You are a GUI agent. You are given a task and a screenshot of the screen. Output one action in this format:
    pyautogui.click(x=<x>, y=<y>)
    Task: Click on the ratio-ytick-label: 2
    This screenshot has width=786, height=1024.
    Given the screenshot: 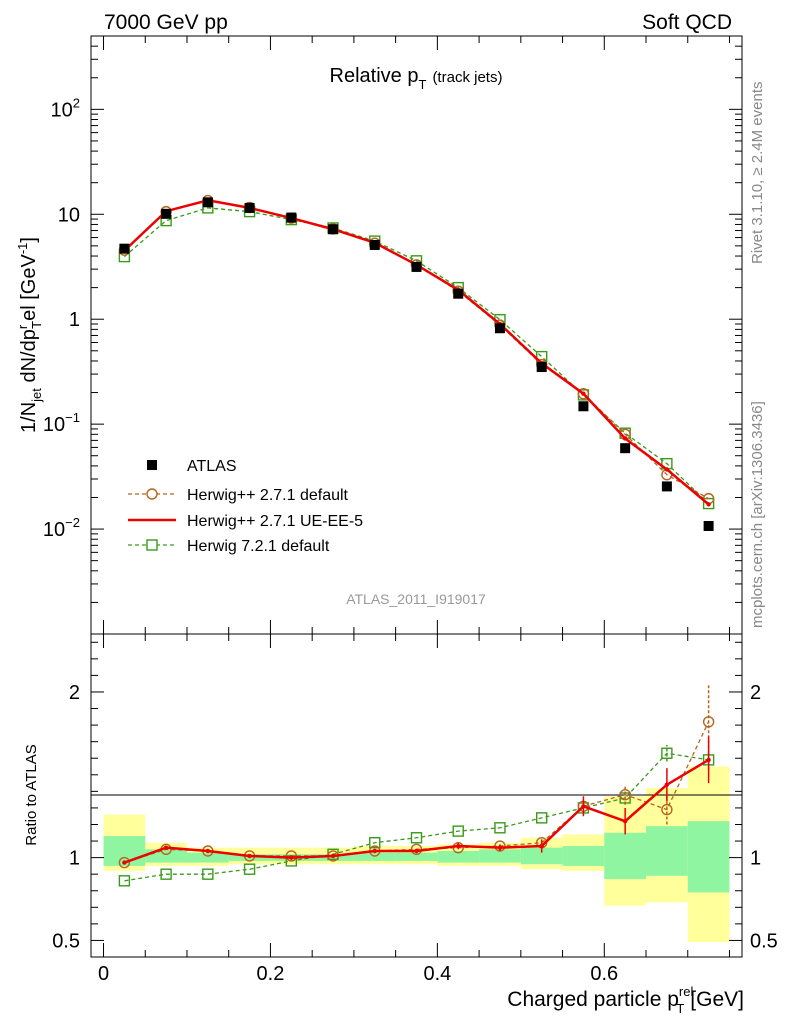 What is the action you would take?
    pyautogui.click(x=74, y=693)
    